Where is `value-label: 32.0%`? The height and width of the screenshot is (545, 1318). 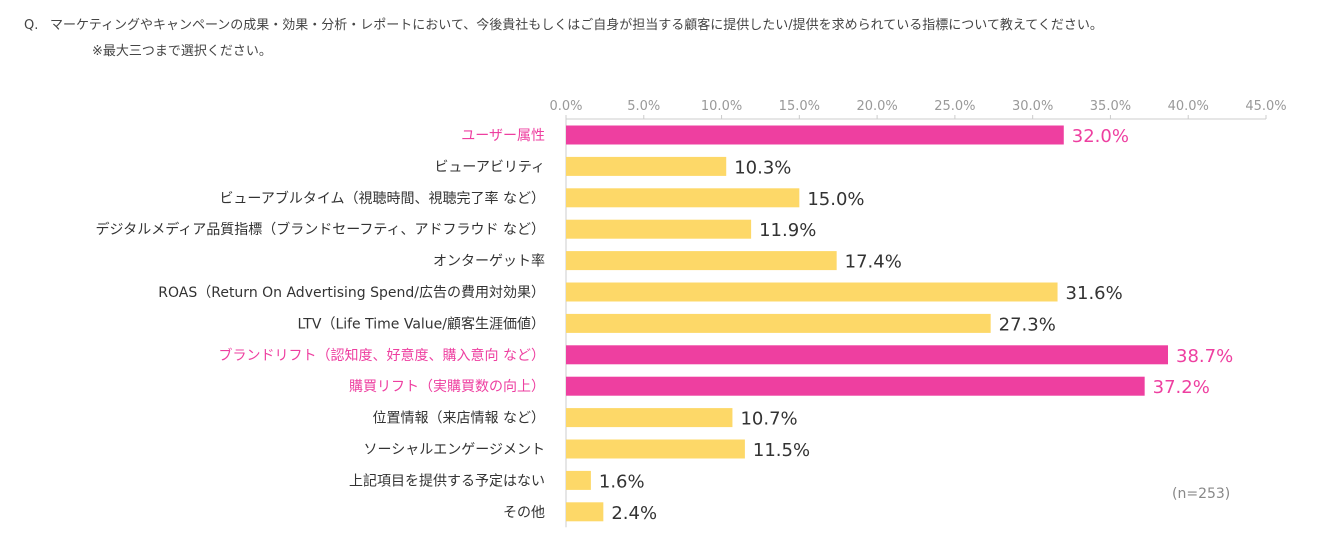
value-label: 32.0% is located at coordinates (1100, 136).